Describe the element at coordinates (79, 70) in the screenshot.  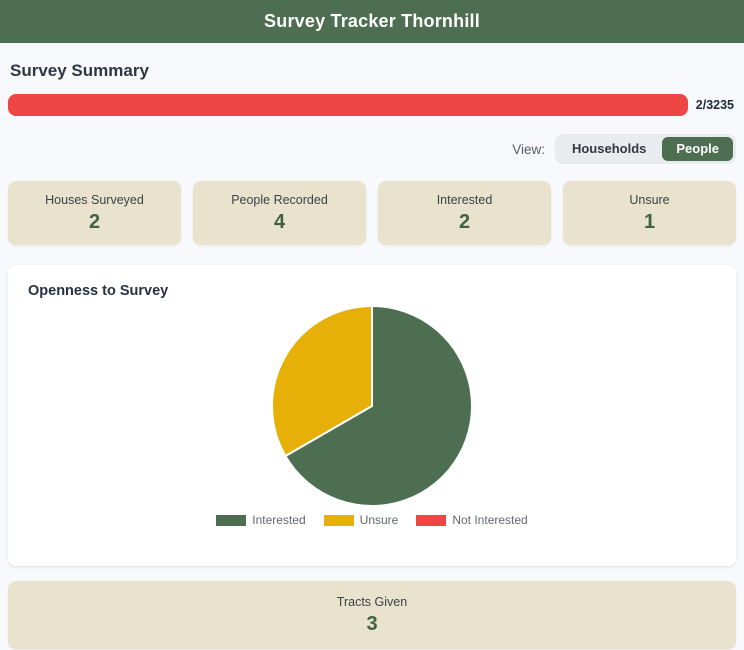
I see `summary-heading: Survey Summary` at that location.